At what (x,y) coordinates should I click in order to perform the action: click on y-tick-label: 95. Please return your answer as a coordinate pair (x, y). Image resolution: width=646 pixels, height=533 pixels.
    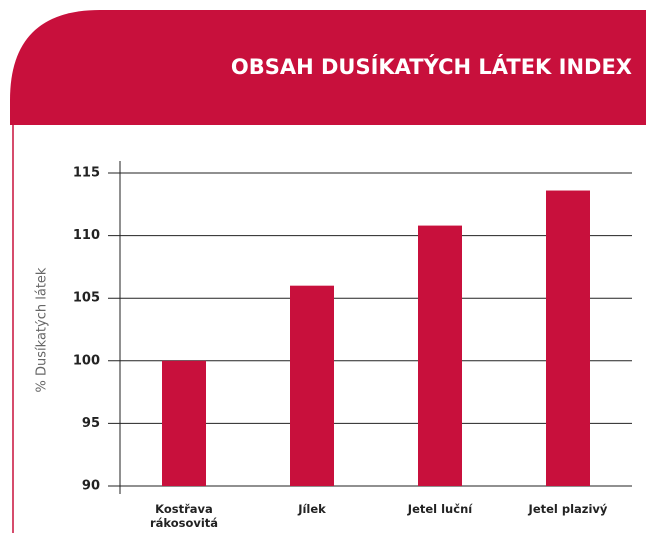
    Looking at the image, I should click on (91, 423).